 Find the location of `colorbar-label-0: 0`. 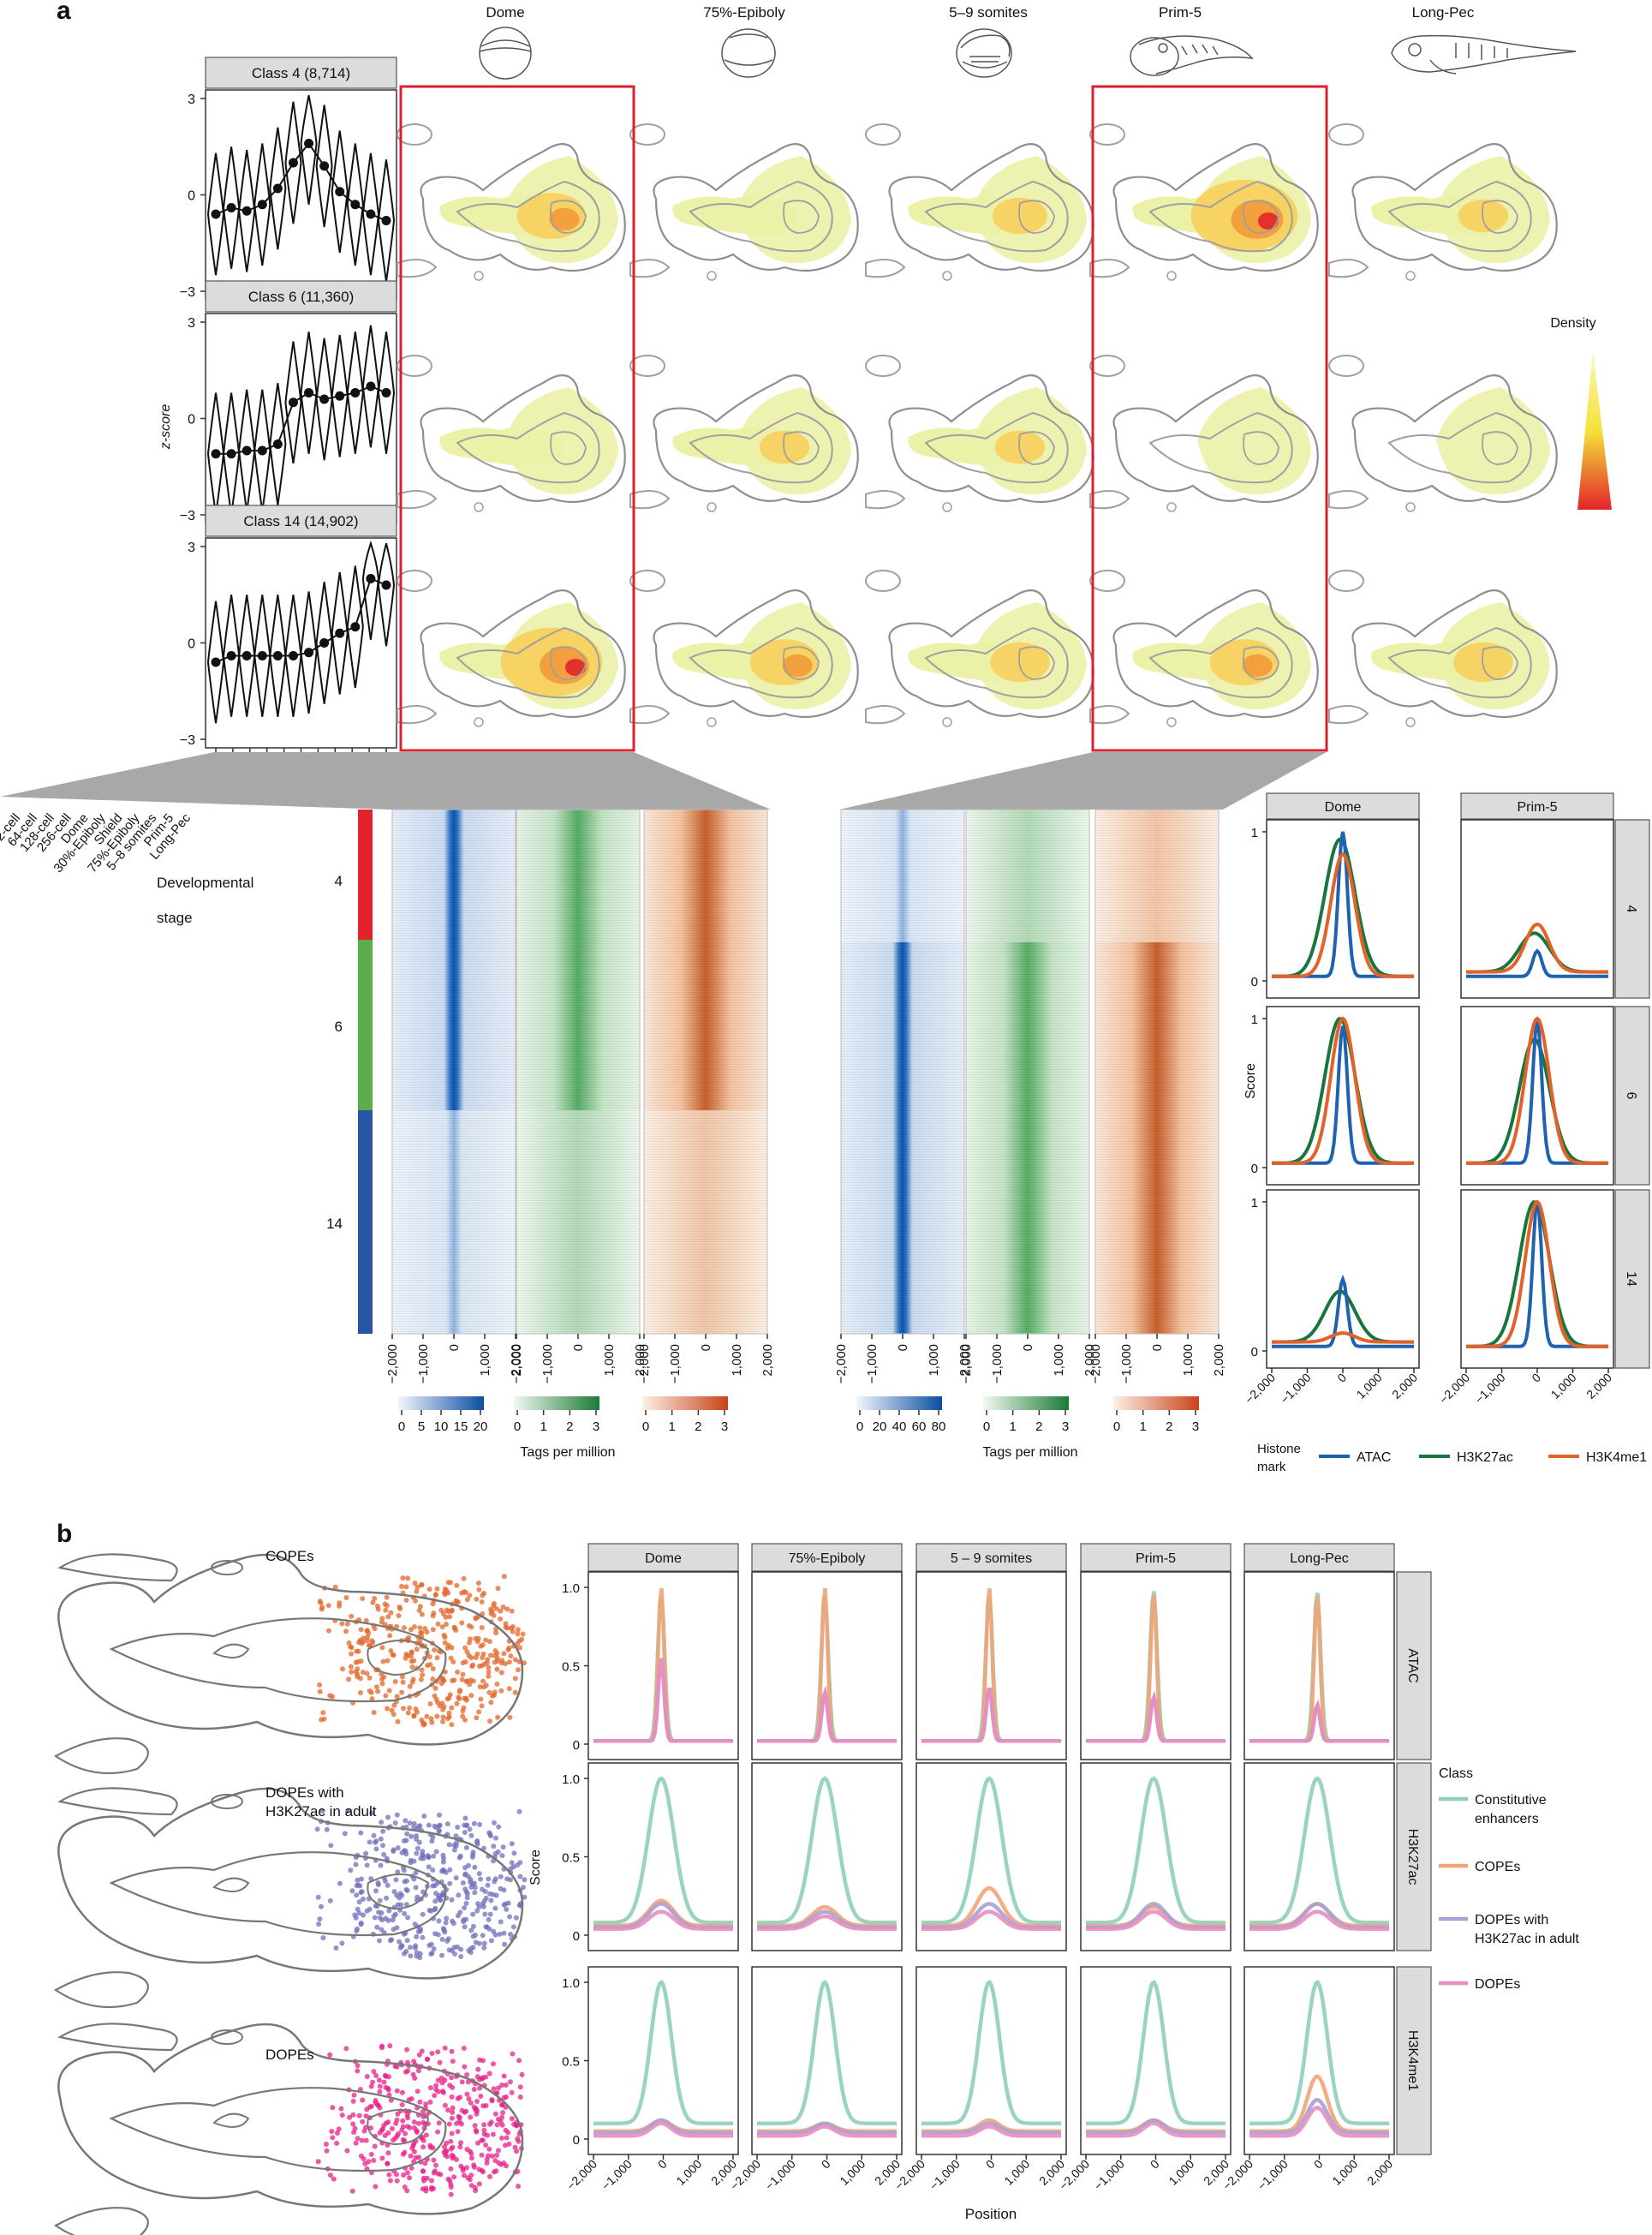

colorbar-label-0: 0 is located at coordinates (645, 1426).